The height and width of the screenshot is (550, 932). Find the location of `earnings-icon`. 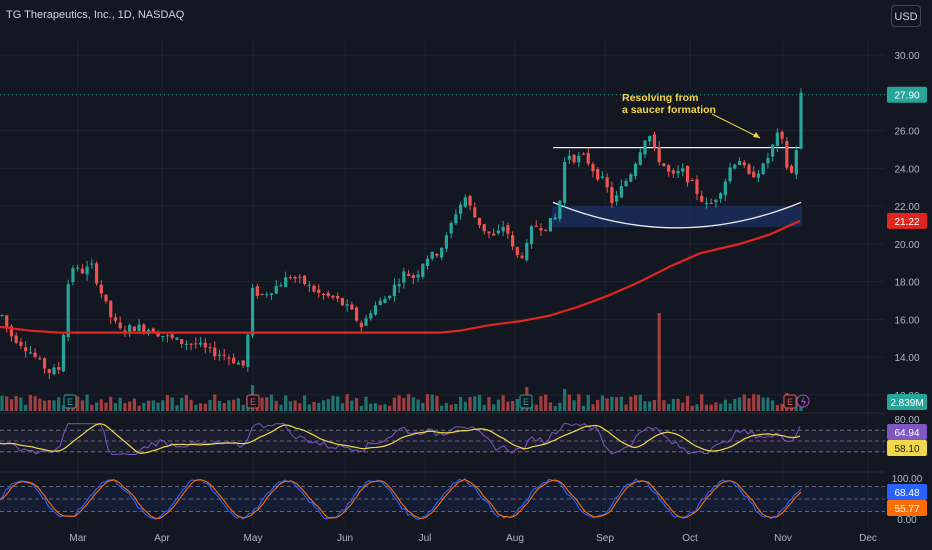

earnings-icon is located at coordinates (70, 401).